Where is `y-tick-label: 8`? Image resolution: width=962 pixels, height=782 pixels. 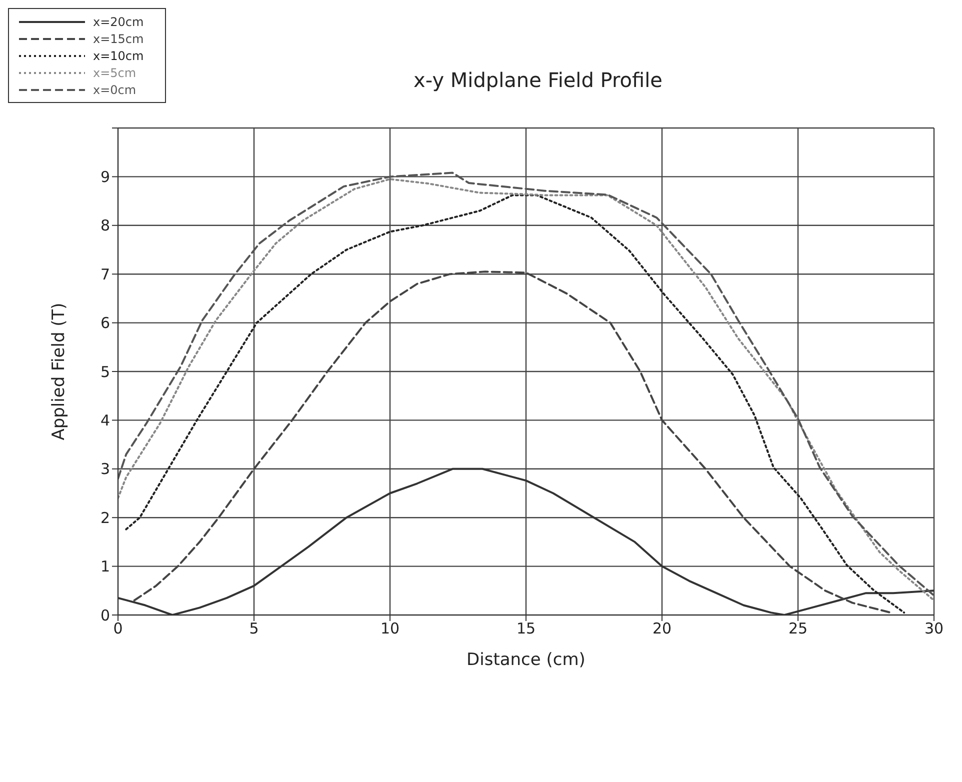 y-tick-label: 8 is located at coordinates (105, 225).